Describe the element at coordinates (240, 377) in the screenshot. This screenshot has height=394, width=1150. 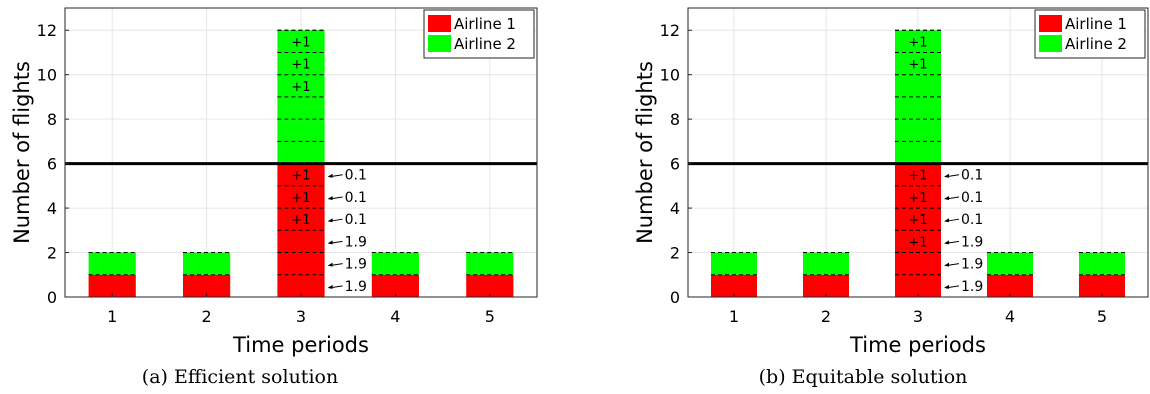
I see `caption-efficient: (a) Efficient solution` at that location.